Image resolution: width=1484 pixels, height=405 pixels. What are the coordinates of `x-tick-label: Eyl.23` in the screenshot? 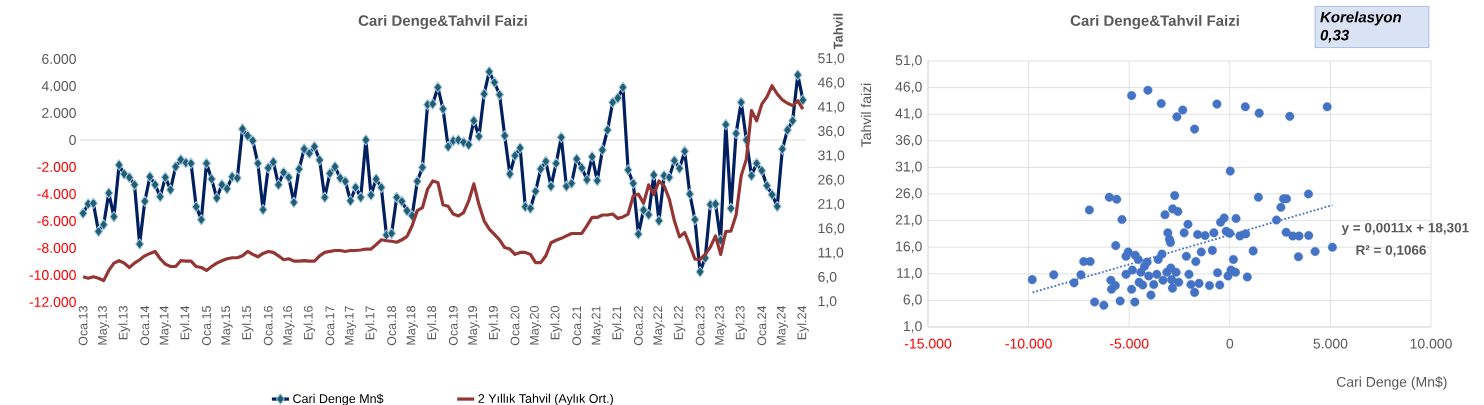 It's located at (741, 323).